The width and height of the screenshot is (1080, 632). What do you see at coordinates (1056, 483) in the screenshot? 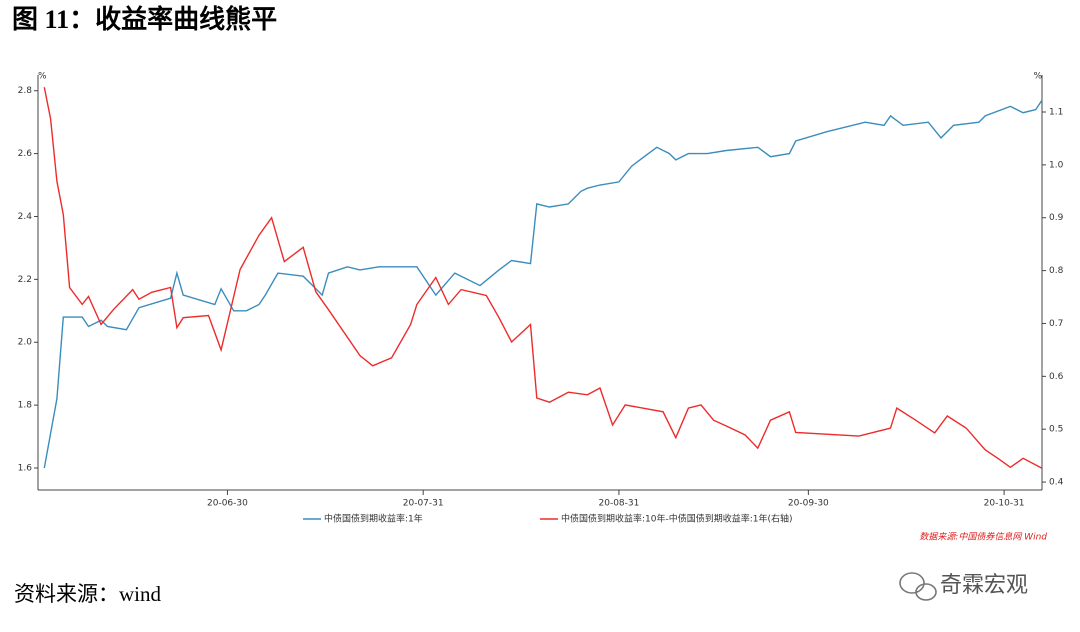
I see `y2-tick-label: 0.4` at bounding box center [1056, 483].